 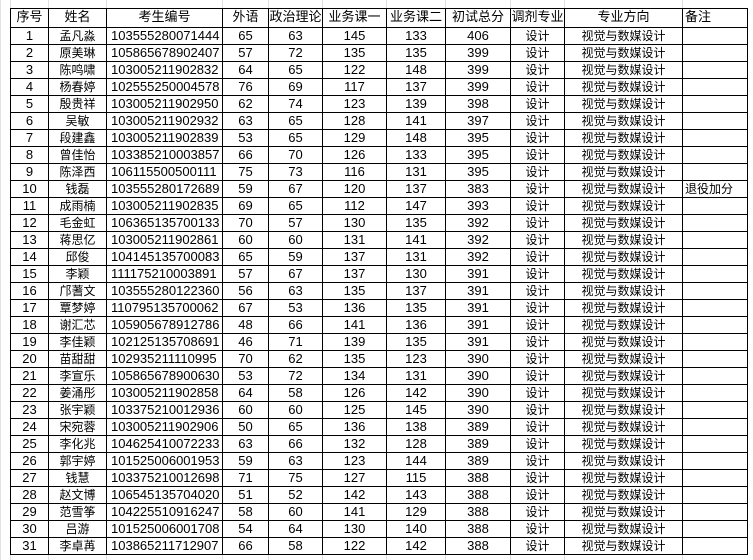 I want to click on cell-name: 孟凡淼, so click(x=77, y=36).